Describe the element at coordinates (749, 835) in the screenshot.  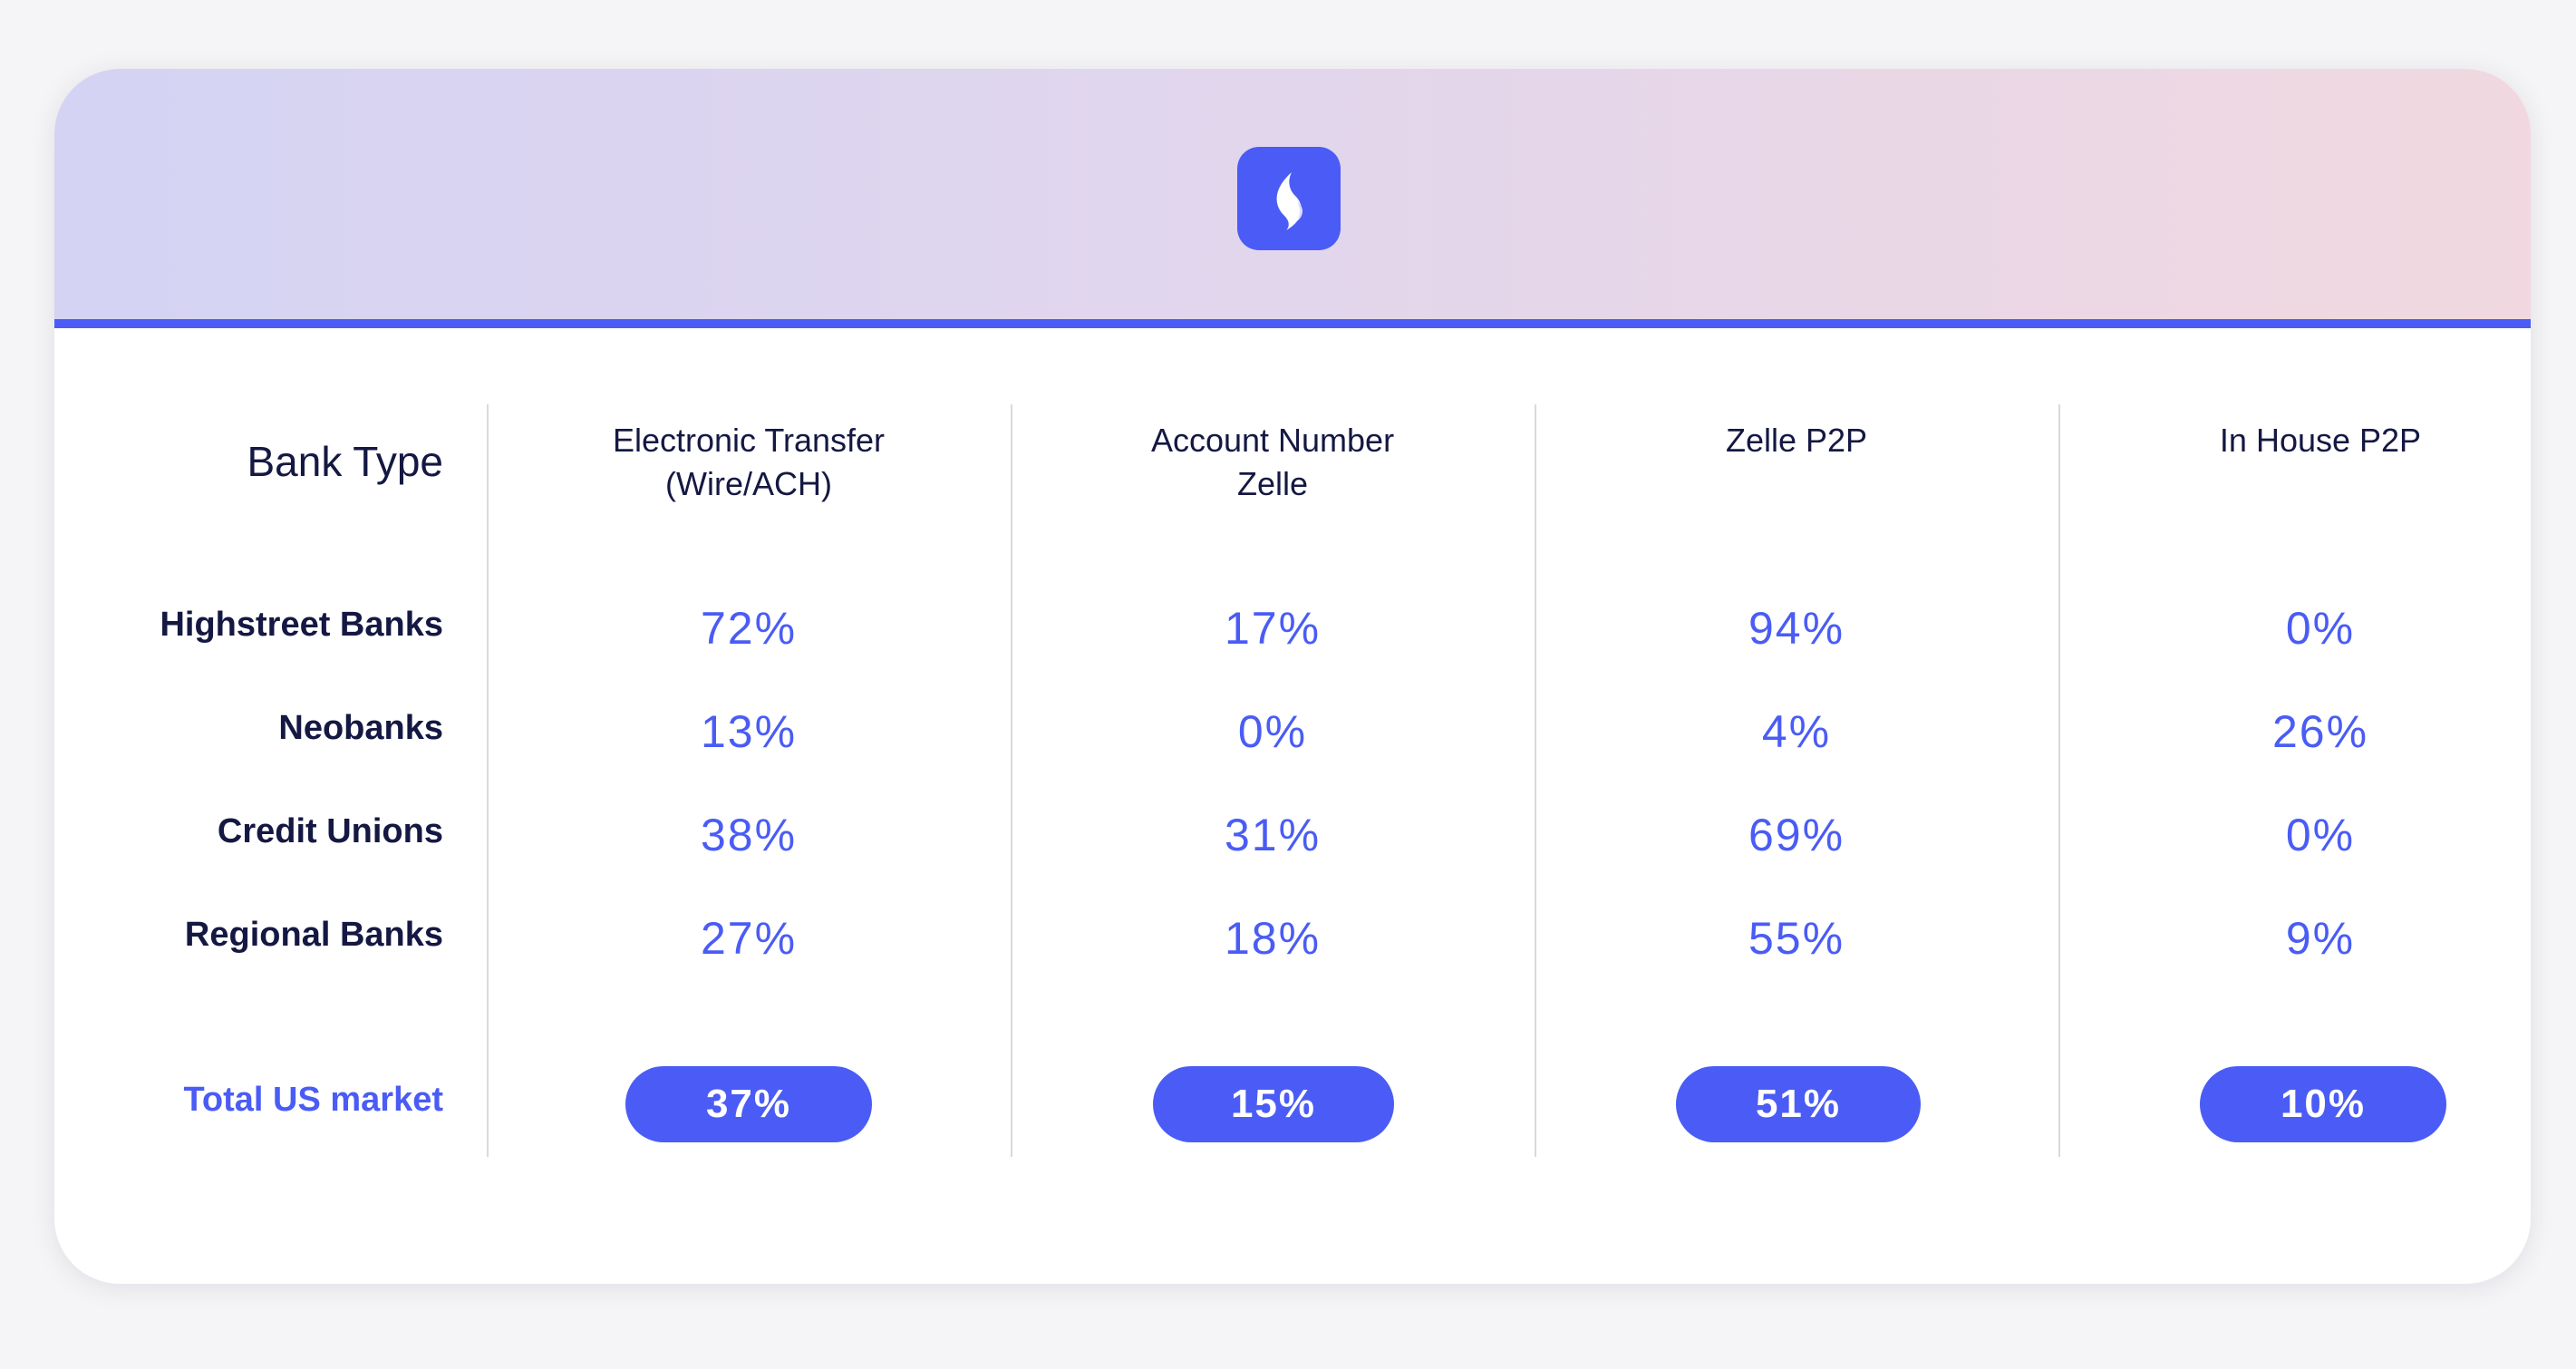
I see `table-cell: 38%` at that location.